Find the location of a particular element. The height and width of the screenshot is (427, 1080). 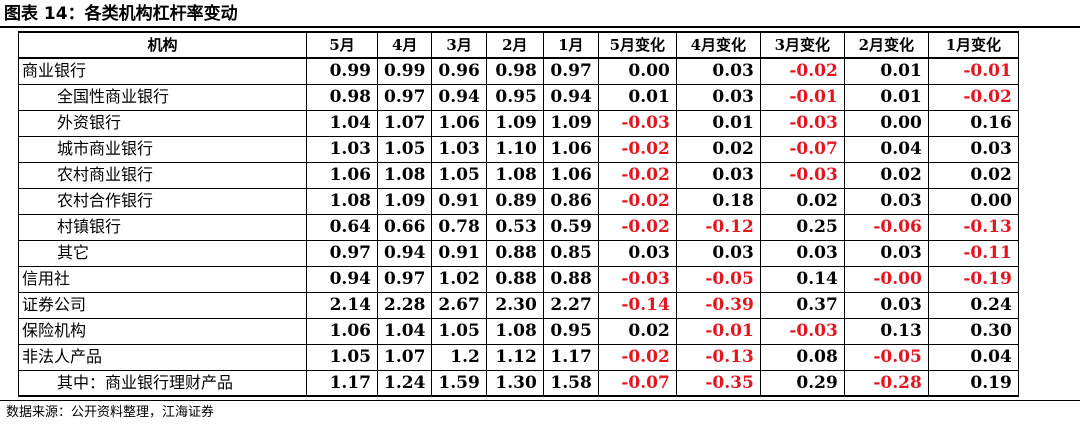

value-cell: 1.02 is located at coordinates (459, 279).